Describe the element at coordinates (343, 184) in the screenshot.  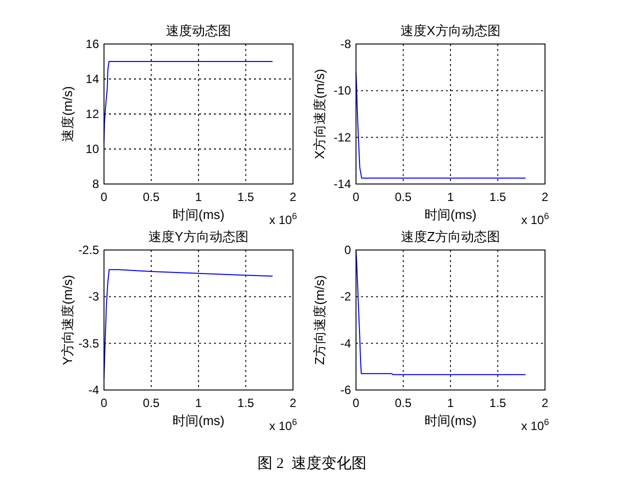
I see `y-tick-label: -14` at that location.